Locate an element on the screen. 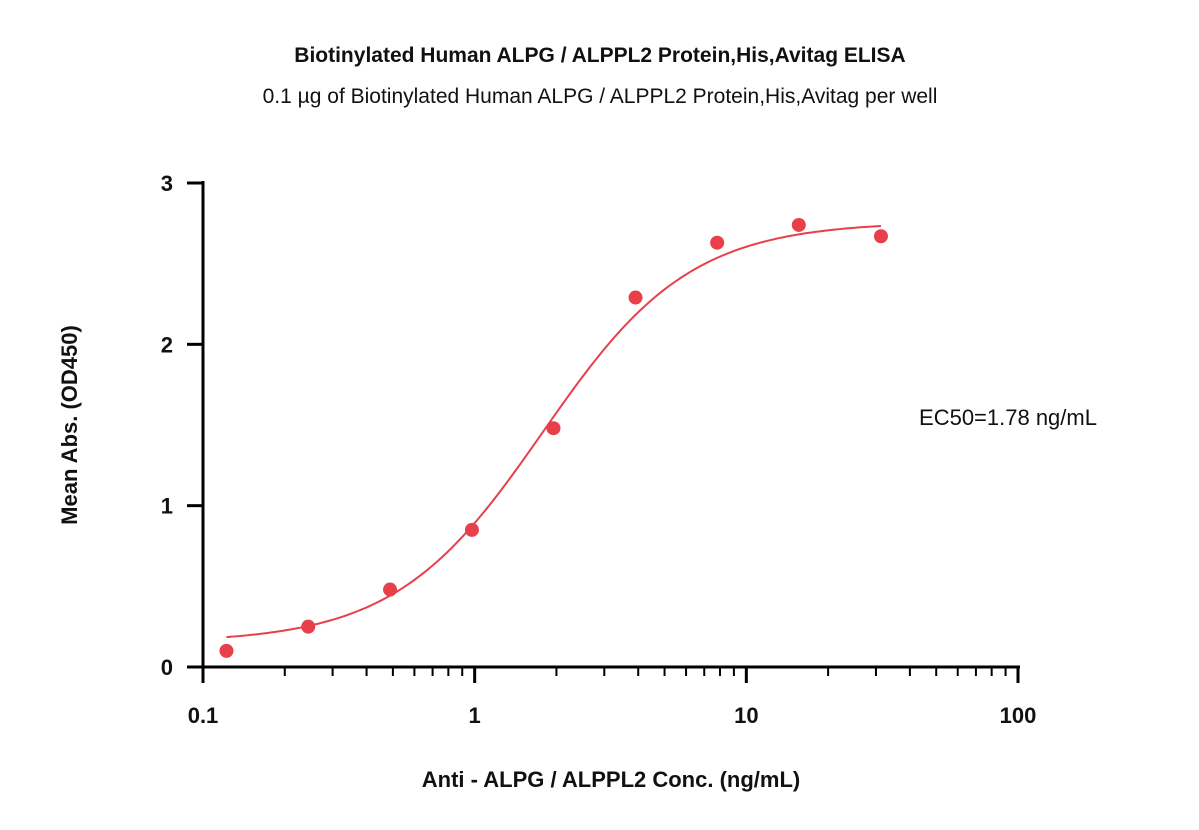  x-tick-label: 10 is located at coordinates (746, 715).